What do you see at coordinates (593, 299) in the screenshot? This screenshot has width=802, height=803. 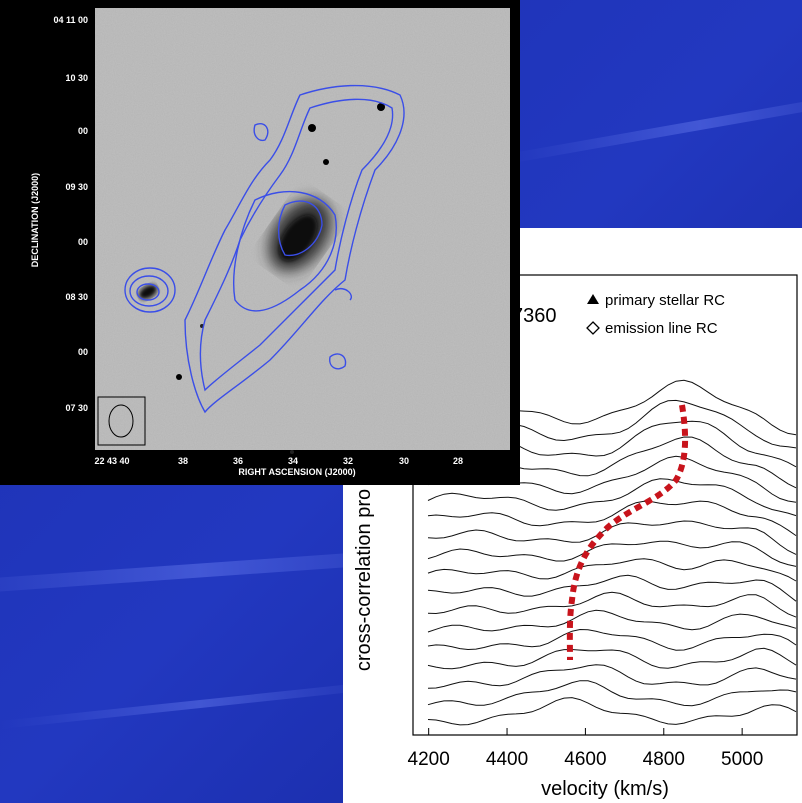 I see `legend-triangle` at bounding box center [593, 299].